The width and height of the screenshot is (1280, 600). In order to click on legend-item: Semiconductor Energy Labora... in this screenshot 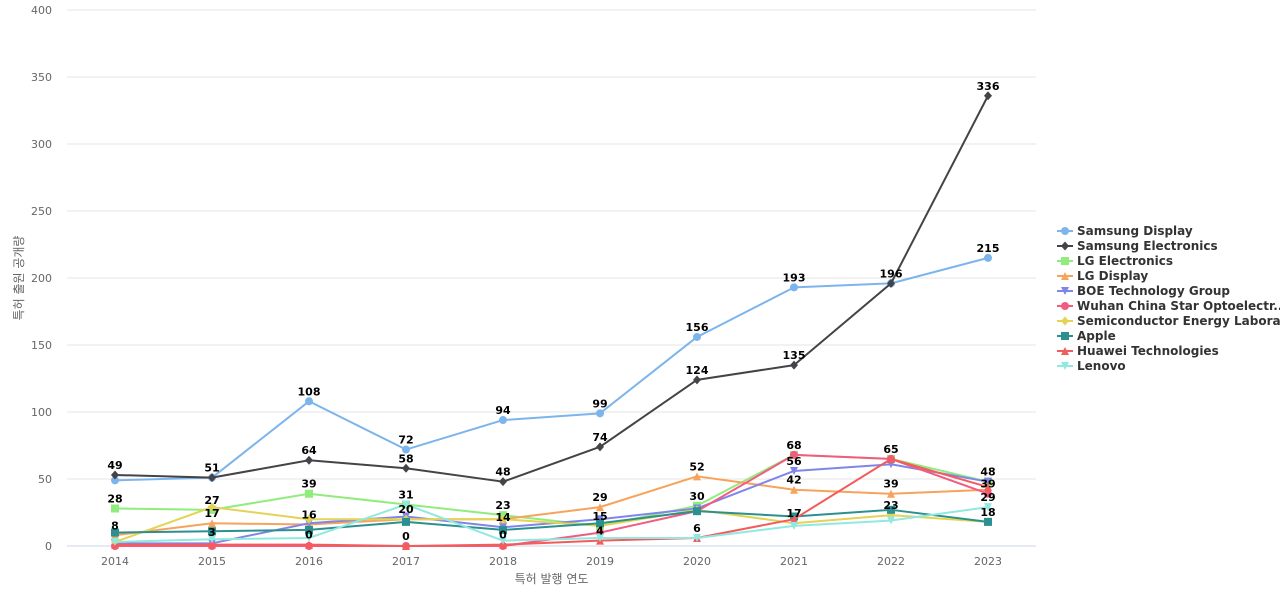, I will do `click(1168, 321)`.